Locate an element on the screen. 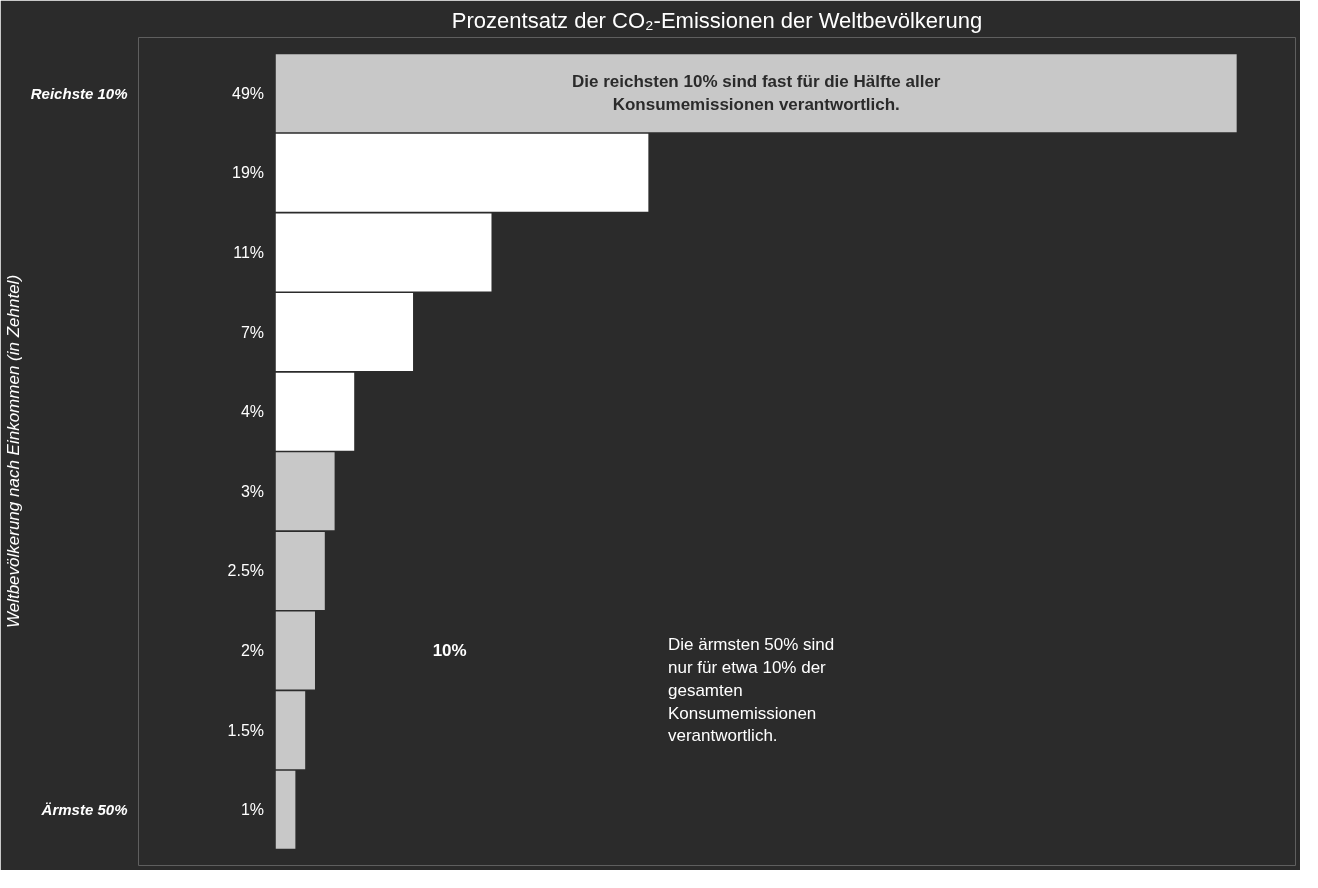 This screenshot has width=1318, height=888. data-label: 2.5% is located at coordinates (246, 571).